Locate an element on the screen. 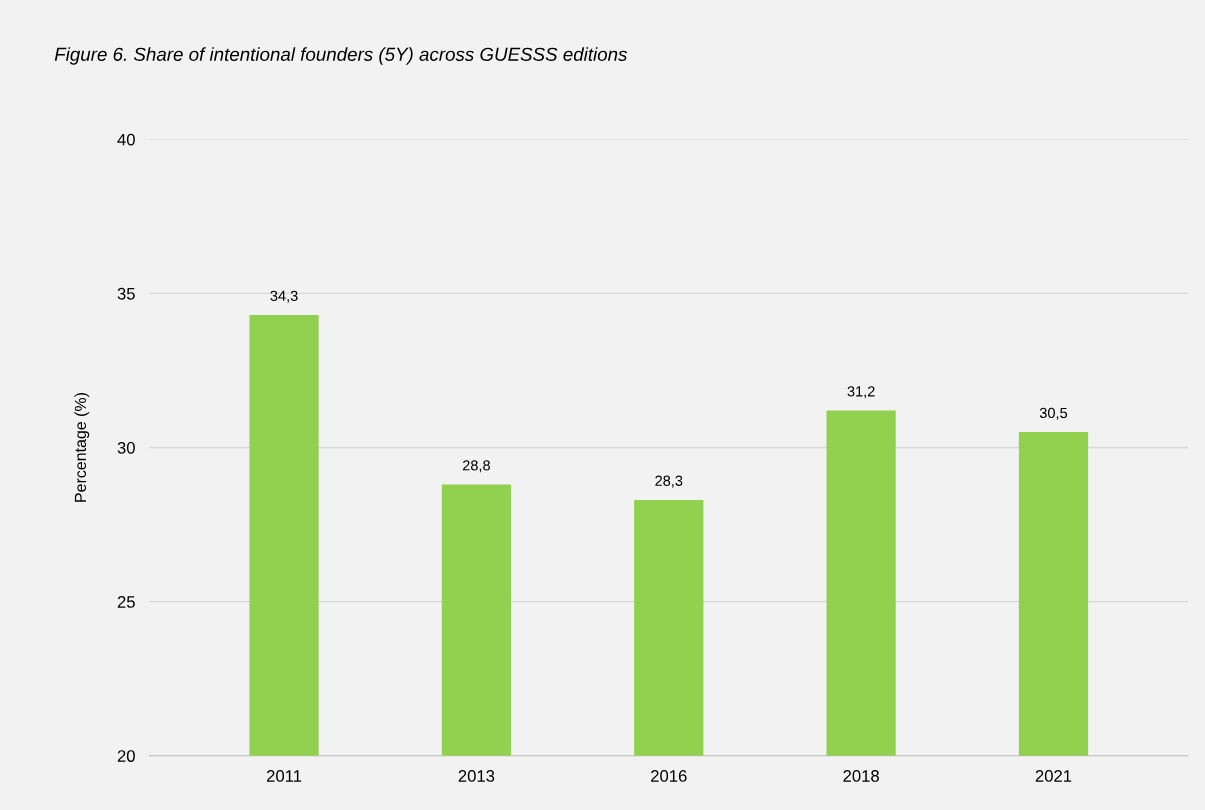 This screenshot has height=810, width=1205. x-tick-label: 2018 is located at coordinates (861, 776).